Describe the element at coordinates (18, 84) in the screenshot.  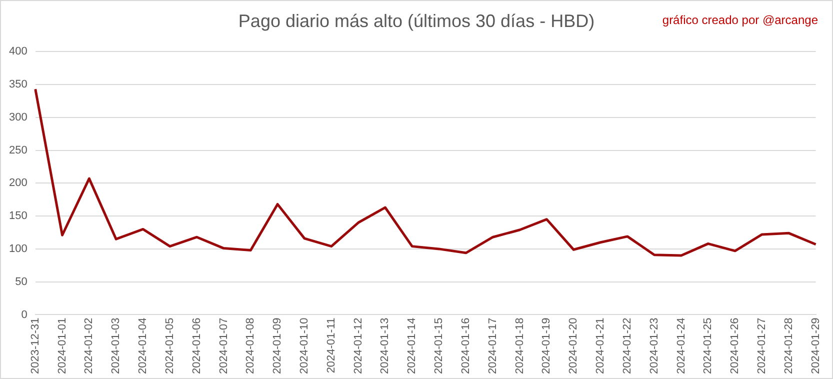
I see `y-tick-label: 350` at that location.